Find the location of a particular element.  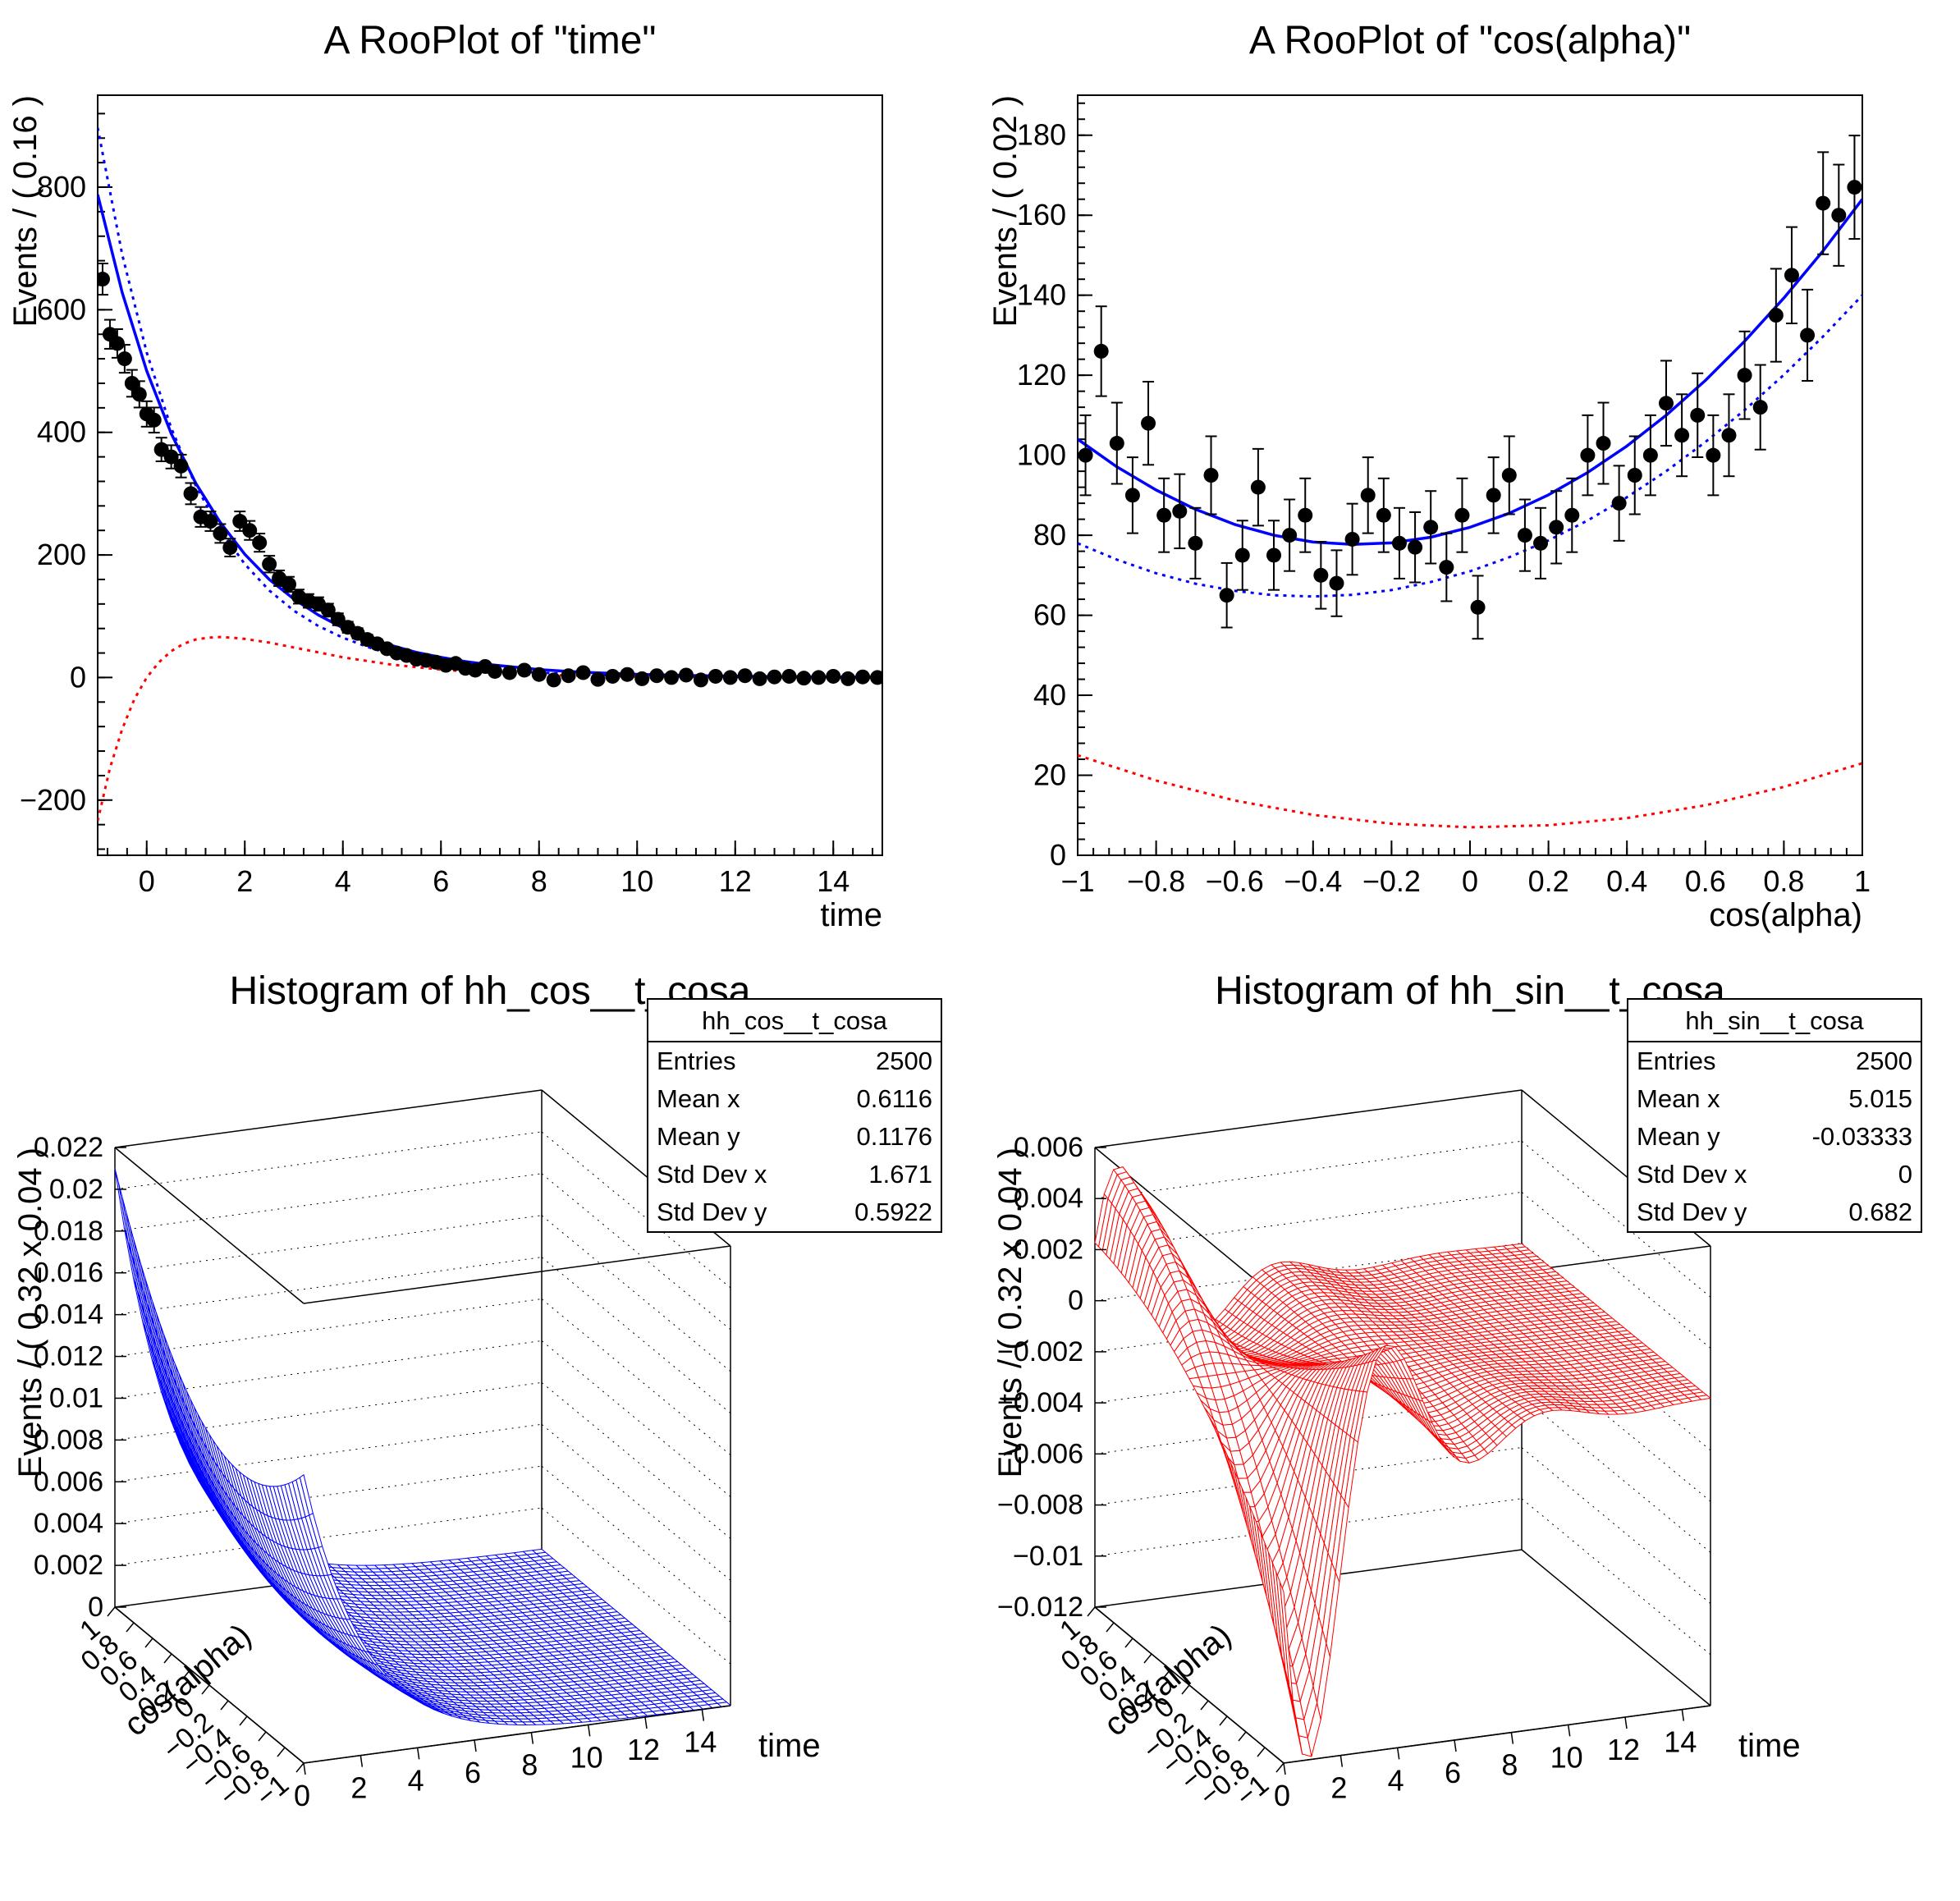

stats-row: Std Dev y 0.5922 is located at coordinates (794, 1212).